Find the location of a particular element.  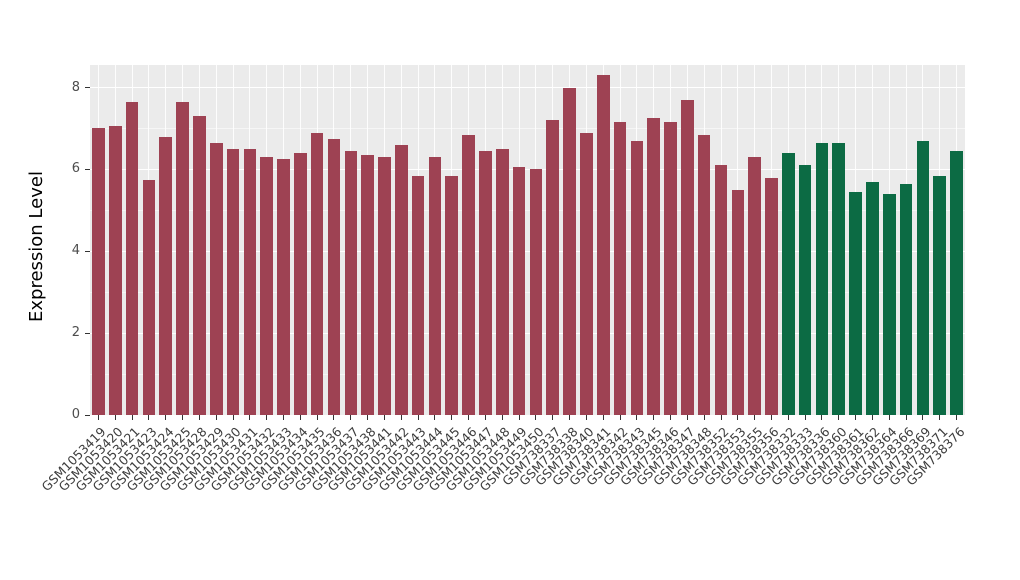

y-tick-label: 4 is located at coordinates (75, 251).